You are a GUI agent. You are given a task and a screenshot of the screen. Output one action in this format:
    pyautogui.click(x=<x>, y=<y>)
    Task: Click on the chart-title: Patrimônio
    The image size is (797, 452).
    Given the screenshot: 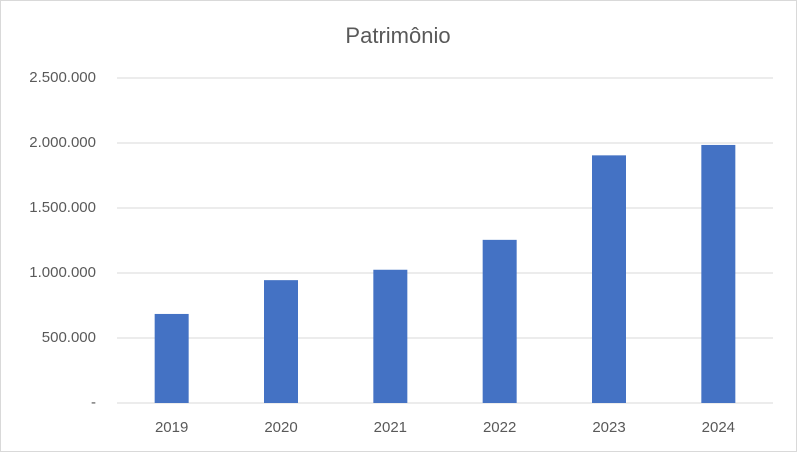 What is the action you would take?
    pyautogui.click(x=397, y=35)
    